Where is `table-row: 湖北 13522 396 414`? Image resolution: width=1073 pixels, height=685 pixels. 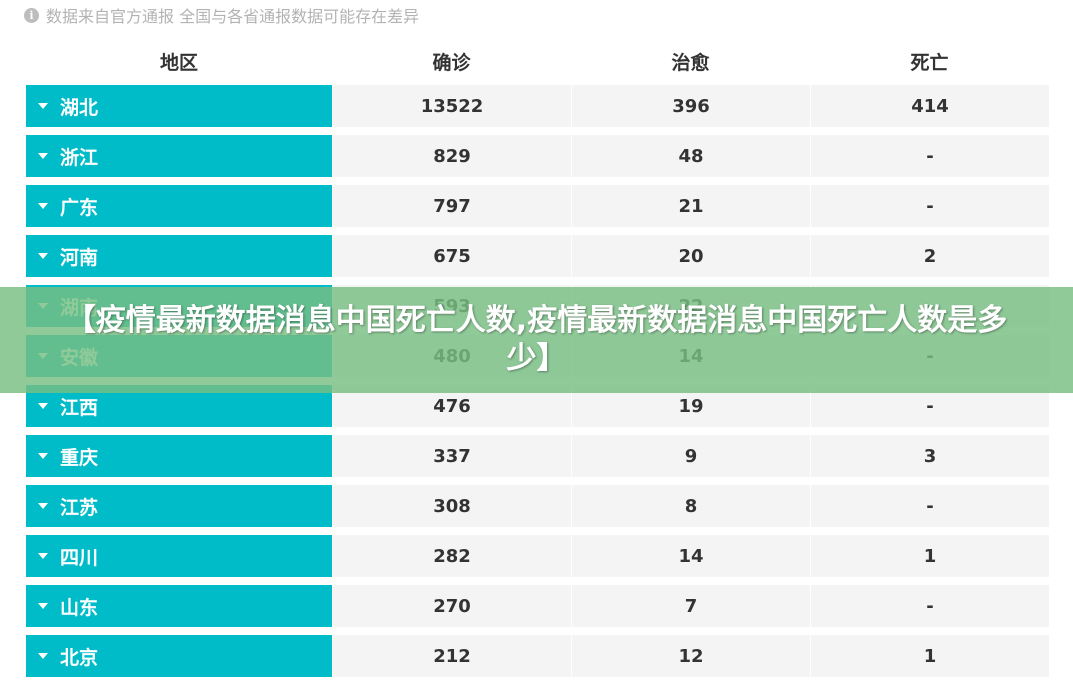 table-row: 湖北 13522 396 414 is located at coordinates (537, 106).